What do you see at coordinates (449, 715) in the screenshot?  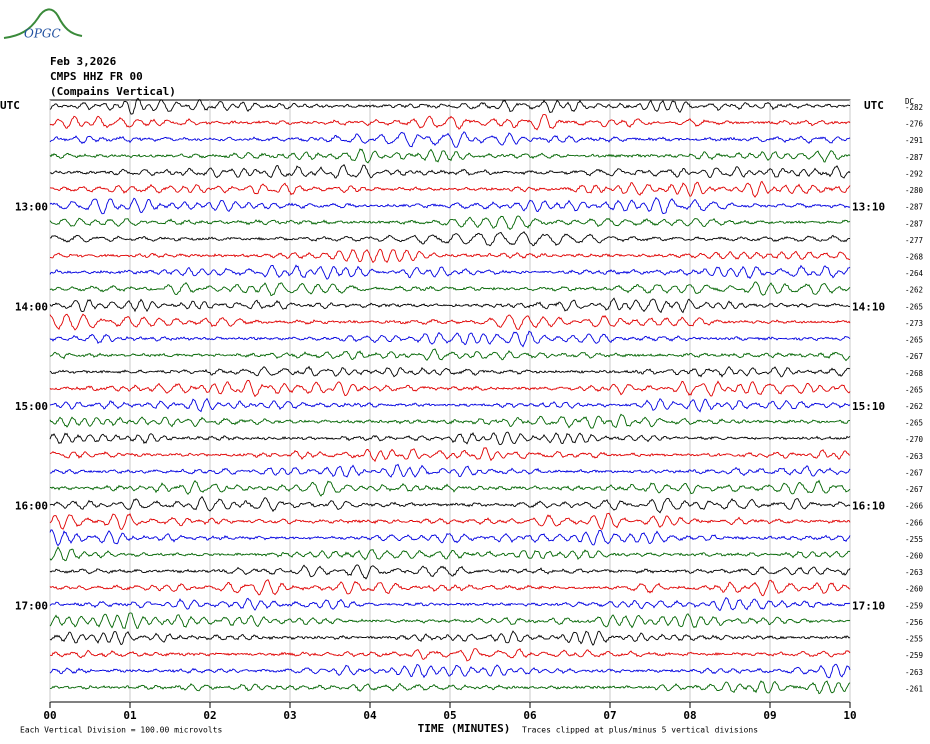 I see `x-tick-label: 05` at bounding box center [449, 715].